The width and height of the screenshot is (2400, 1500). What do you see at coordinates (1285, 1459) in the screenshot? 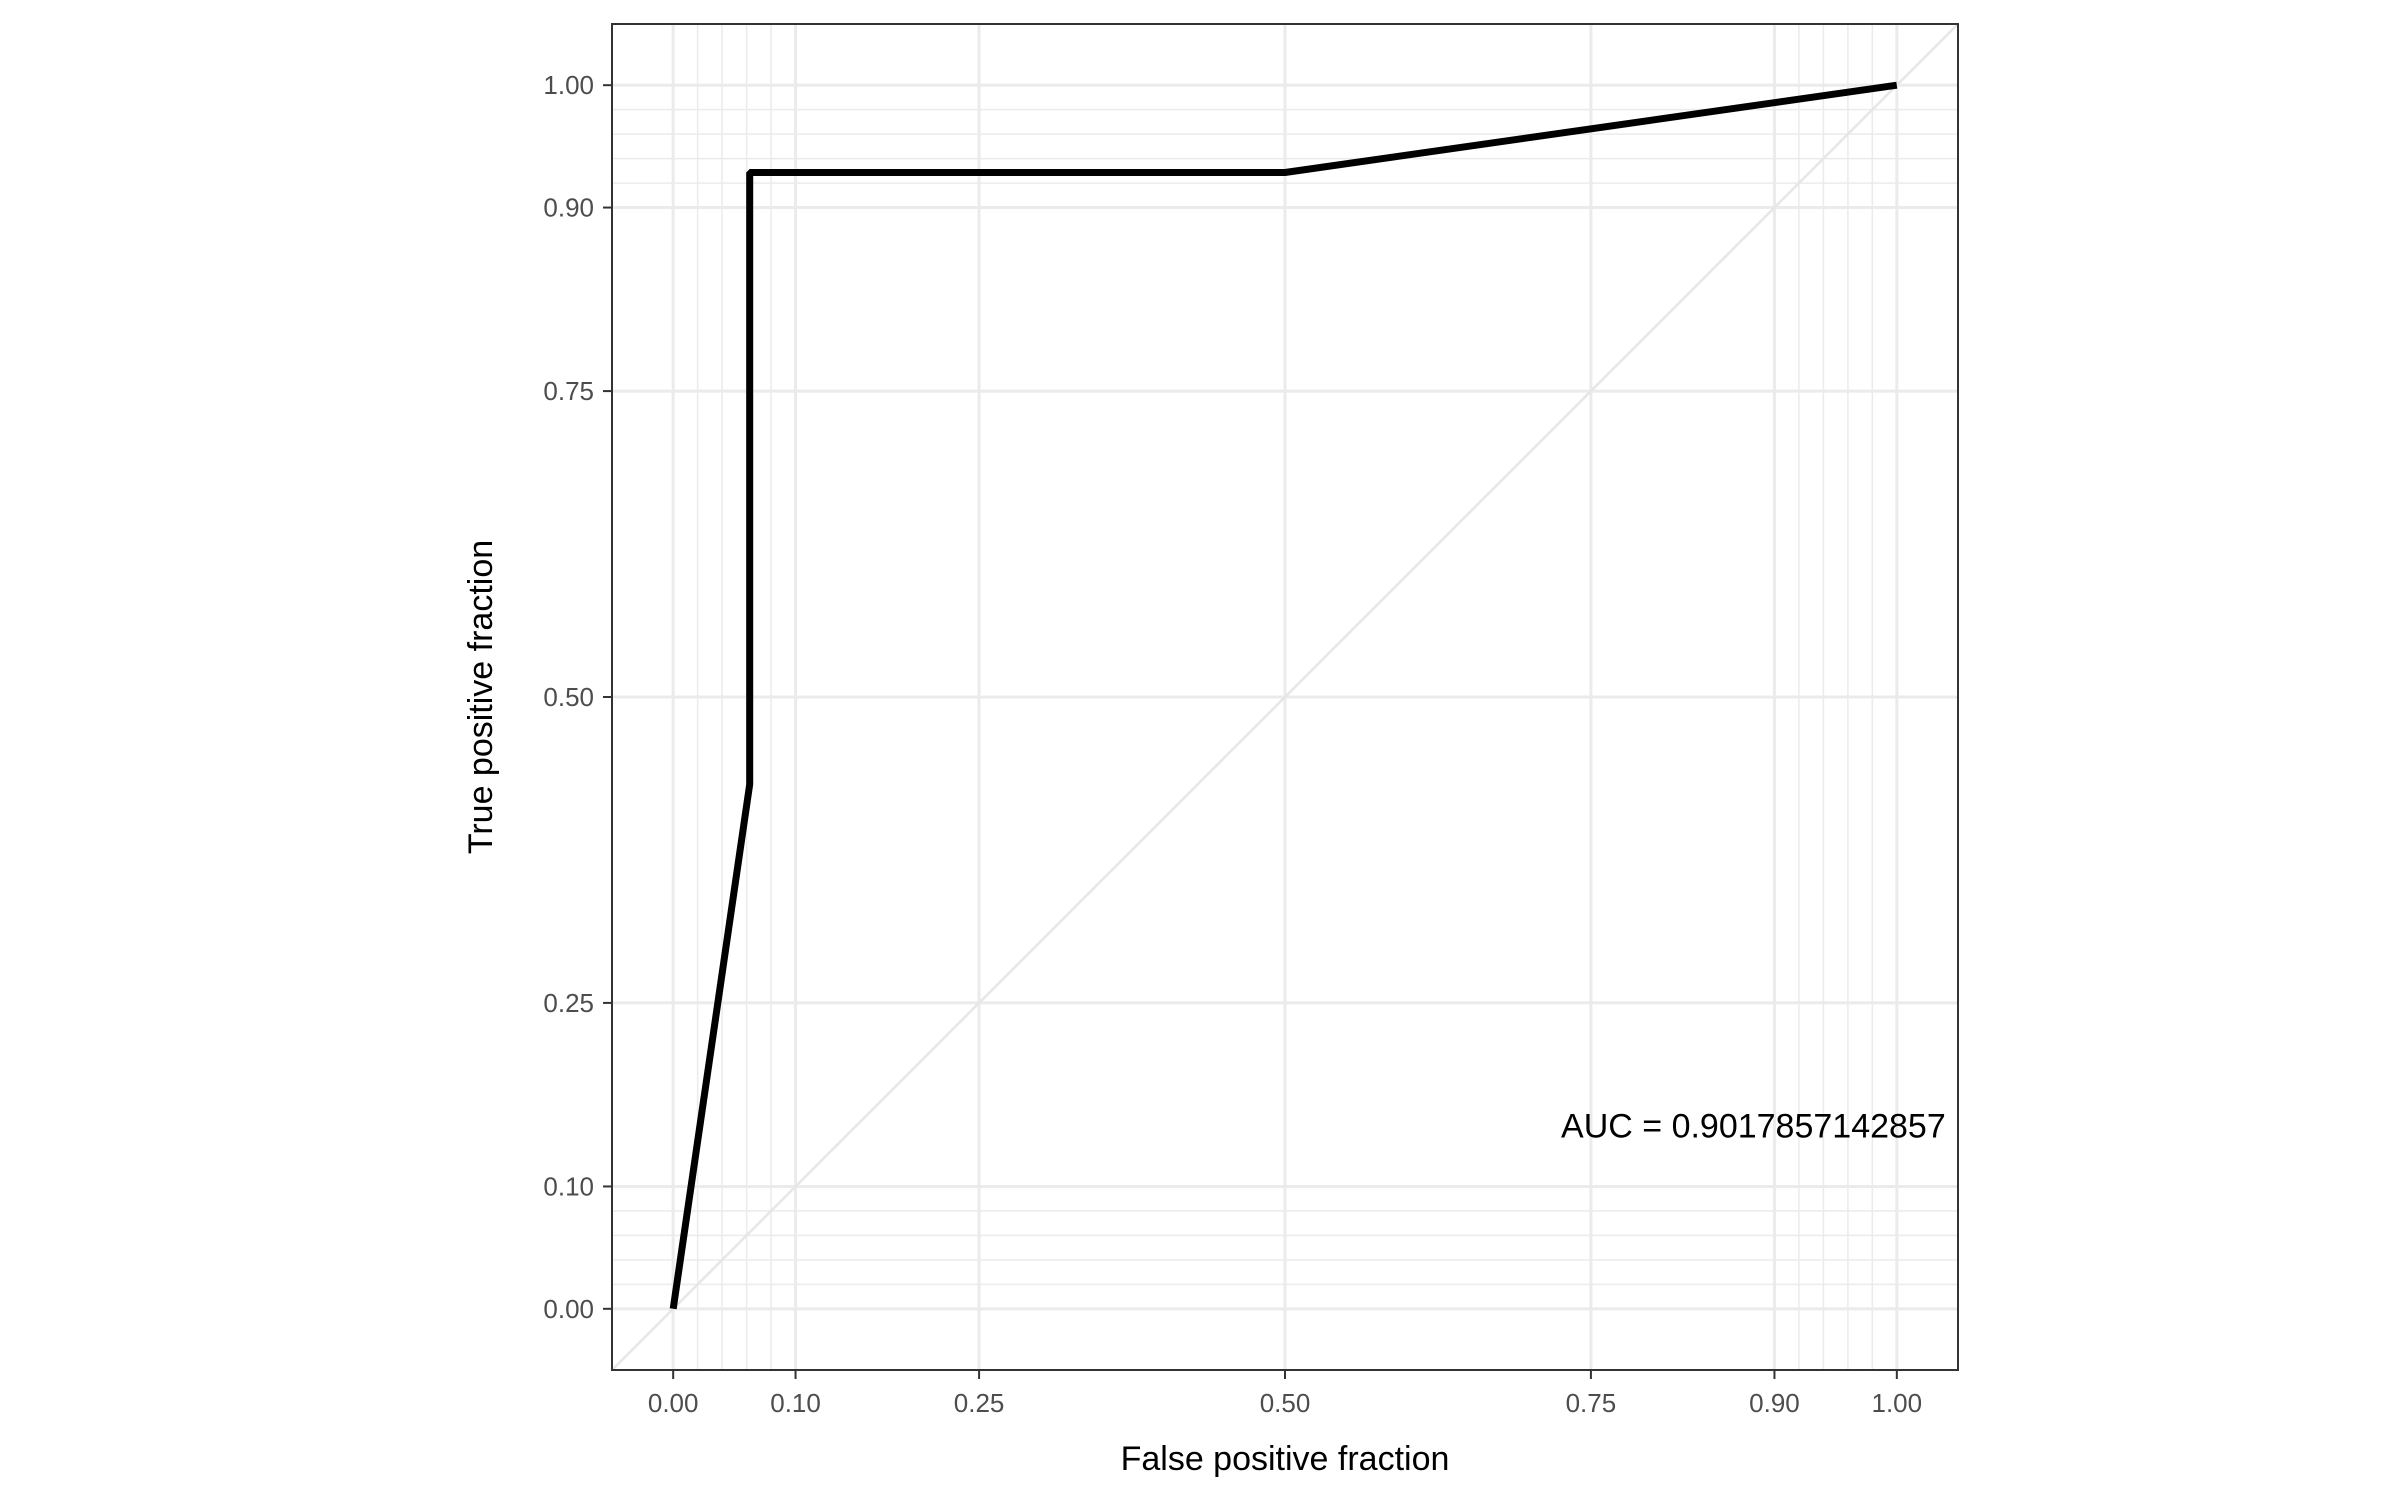
I see `x-axis-title: False positive fraction` at bounding box center [1285, 1459].